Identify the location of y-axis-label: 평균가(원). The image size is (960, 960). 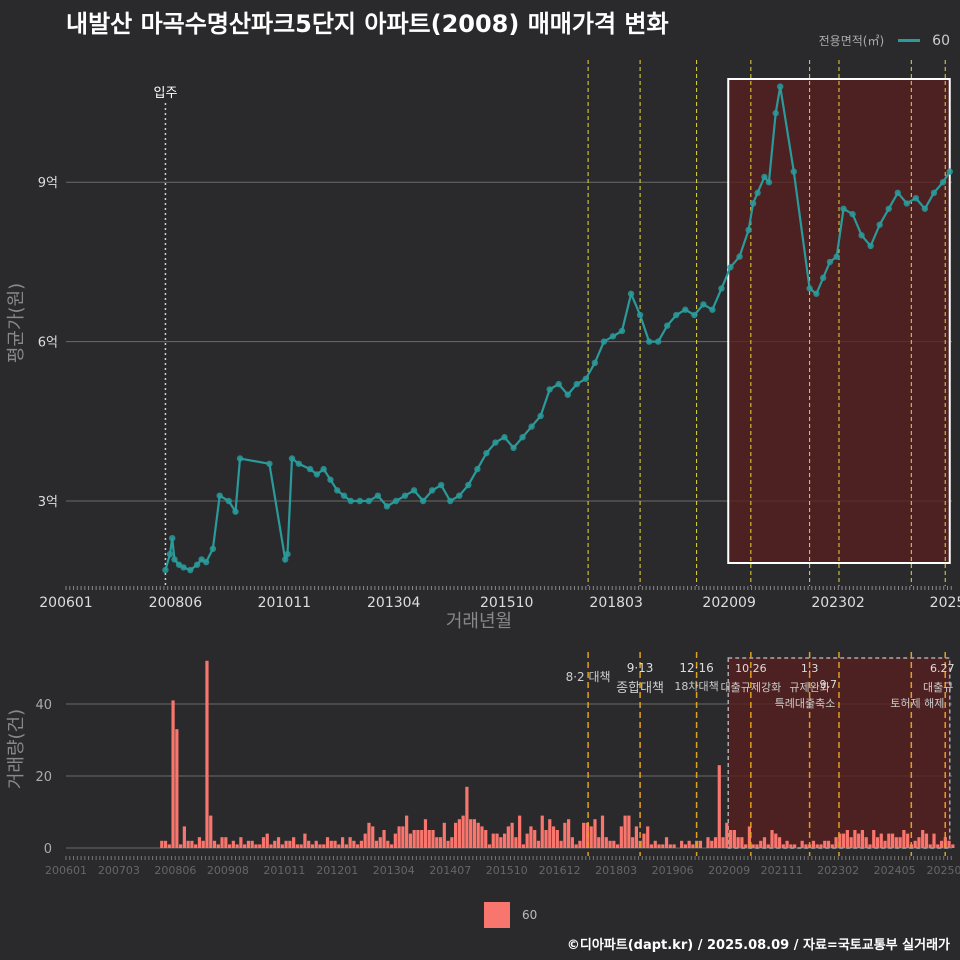
(16, 323).